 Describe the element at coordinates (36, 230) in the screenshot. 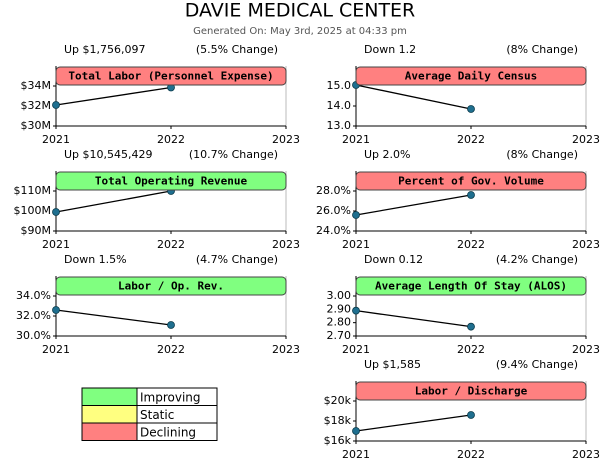

I see `y-tick-label: $90M` at that location.